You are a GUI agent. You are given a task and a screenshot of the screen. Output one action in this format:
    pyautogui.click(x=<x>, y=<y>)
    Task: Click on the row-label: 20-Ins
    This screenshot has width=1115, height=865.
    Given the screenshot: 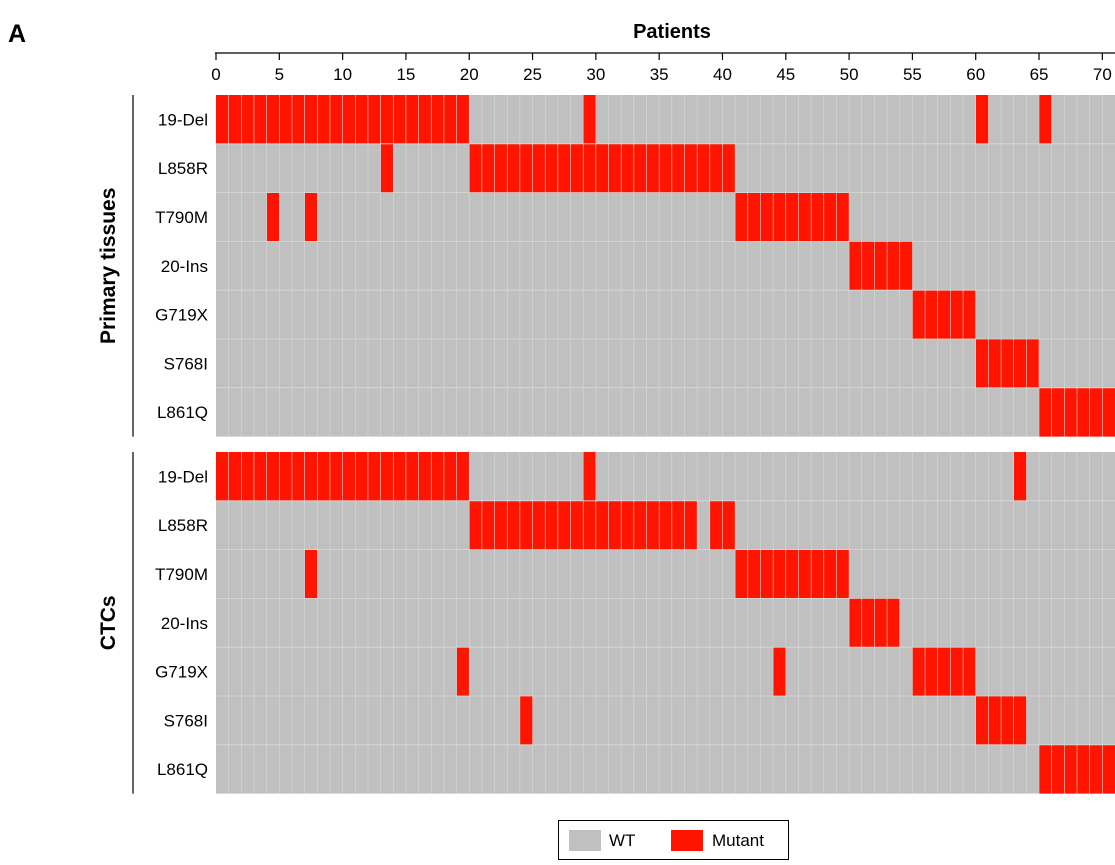 What is the action you would take?
    pyautogui.click(x=184, y=266)
    